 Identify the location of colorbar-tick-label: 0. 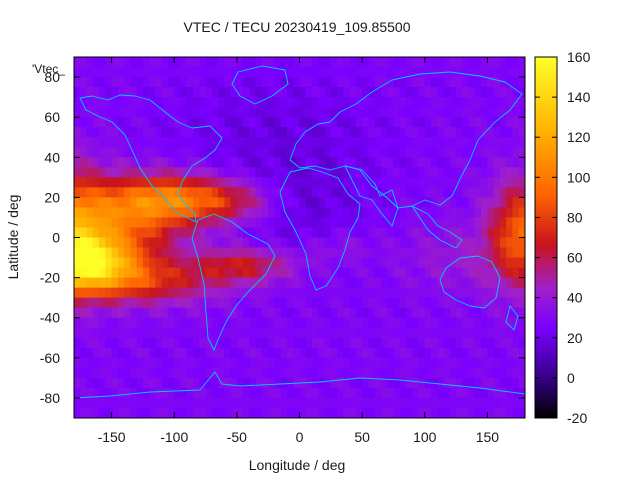
(571, 378).